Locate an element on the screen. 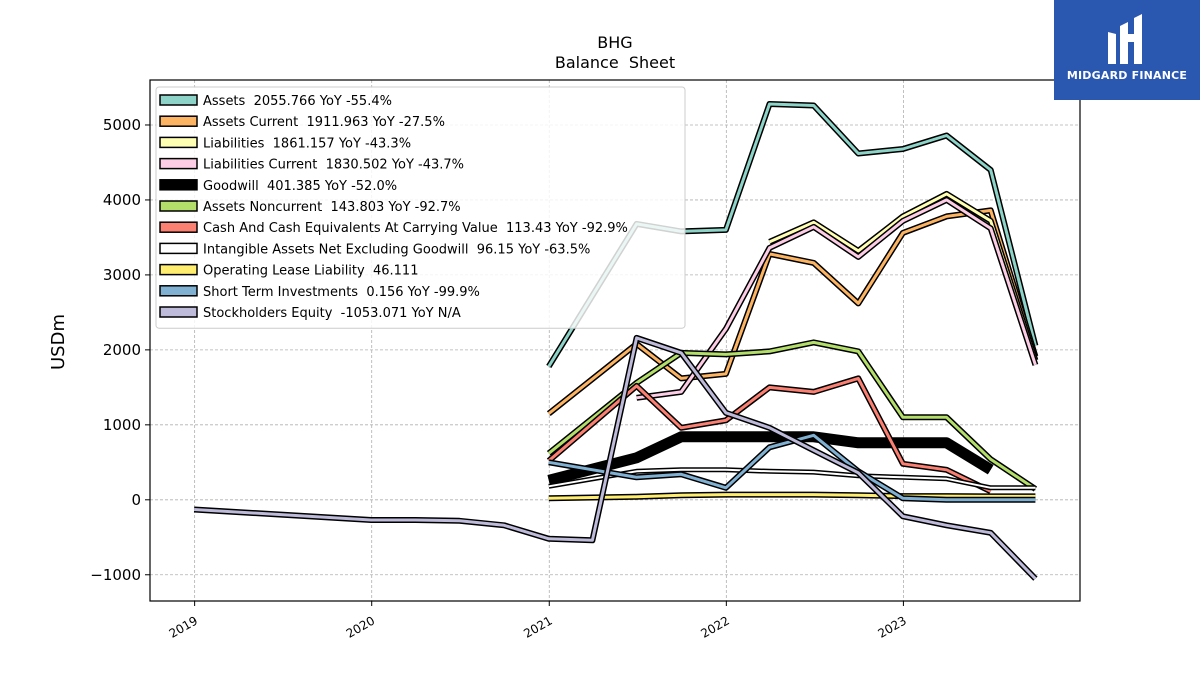 The width and height of the screenshot is (1200, 675). legend-label: Liabilities 1861.157 YoY -43.3% is located at coordinates (307, 143).